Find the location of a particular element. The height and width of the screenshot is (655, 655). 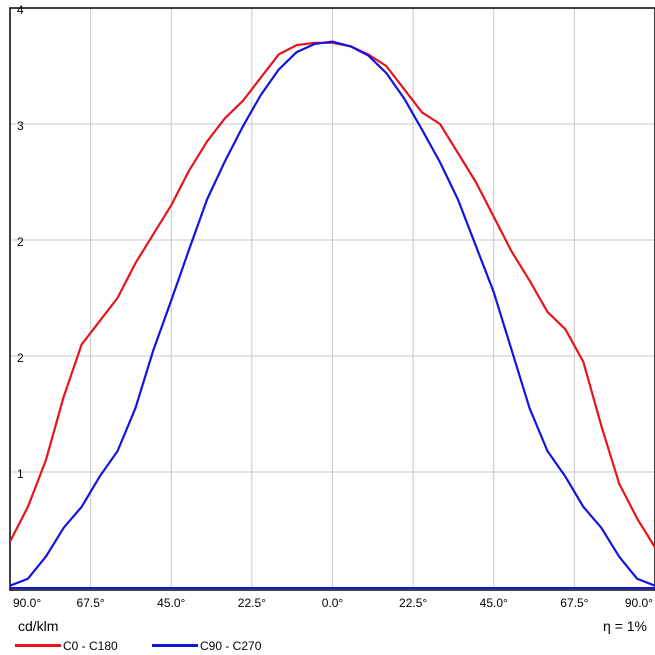

unit-label: cd/klm is located at coordinates (38, 626).